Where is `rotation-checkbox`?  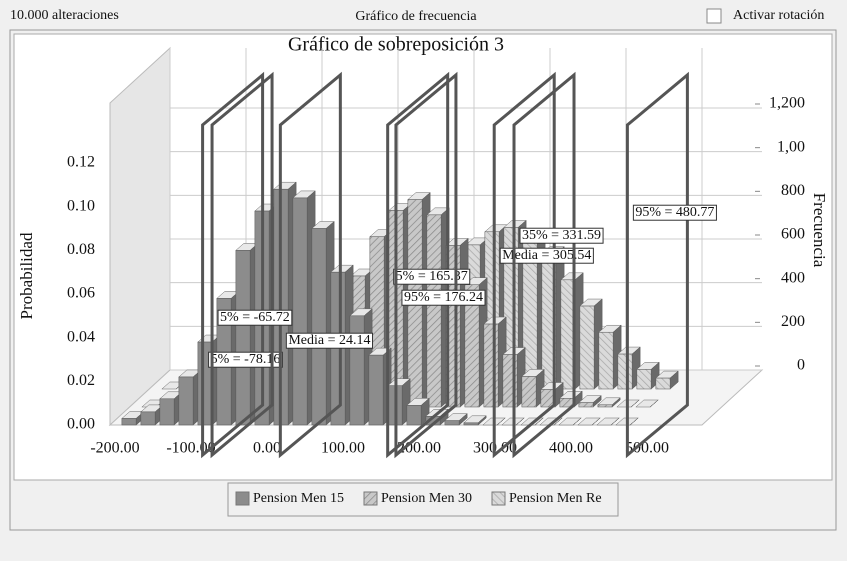 rotation-checkbox is located at coordinates (714, 16).